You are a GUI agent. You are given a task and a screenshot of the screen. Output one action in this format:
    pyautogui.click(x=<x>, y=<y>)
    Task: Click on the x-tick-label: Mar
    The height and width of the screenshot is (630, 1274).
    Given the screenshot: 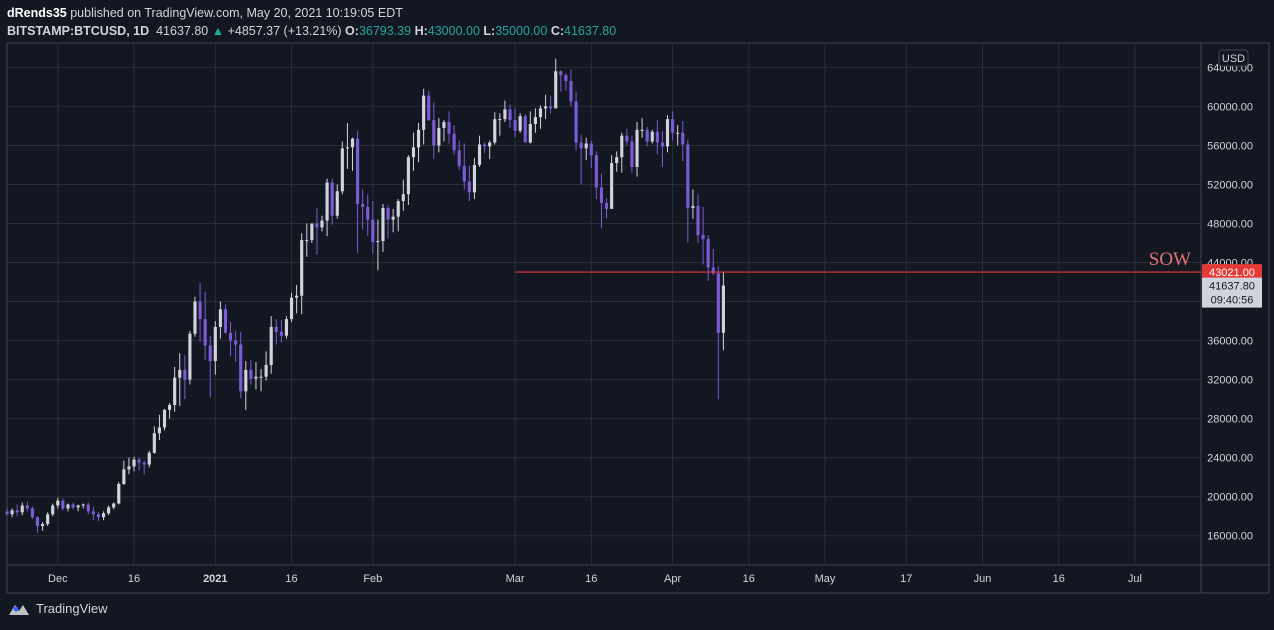 What is the action you would take?
    pyautogui.click(x=515, y=579)
    